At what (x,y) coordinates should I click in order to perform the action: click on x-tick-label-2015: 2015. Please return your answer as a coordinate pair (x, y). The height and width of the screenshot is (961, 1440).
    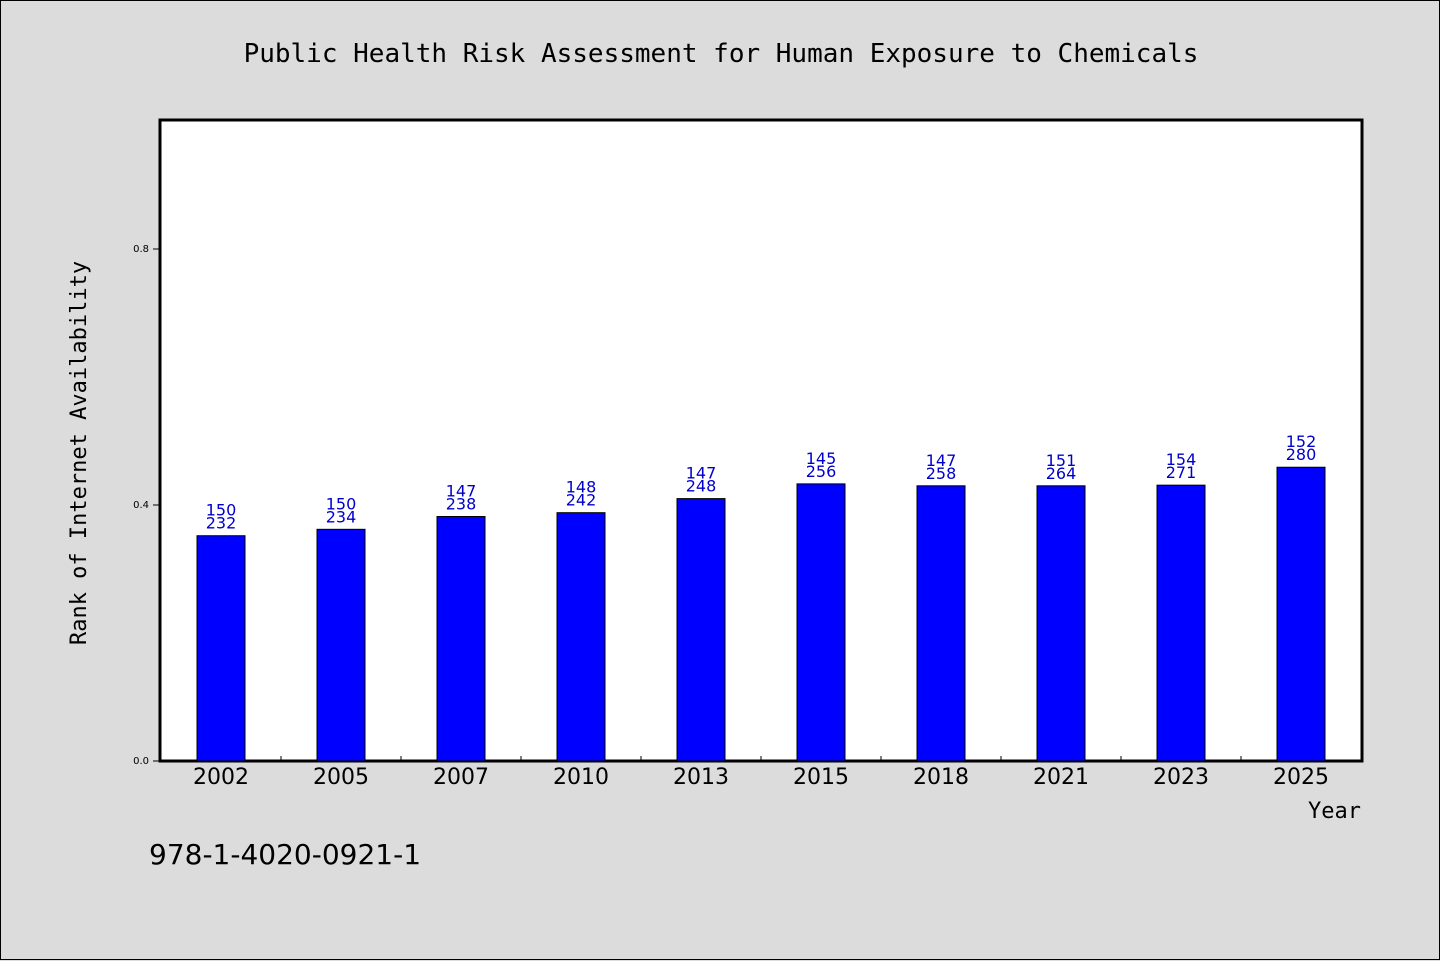
    Looking at the image, I should click on (821, 777).